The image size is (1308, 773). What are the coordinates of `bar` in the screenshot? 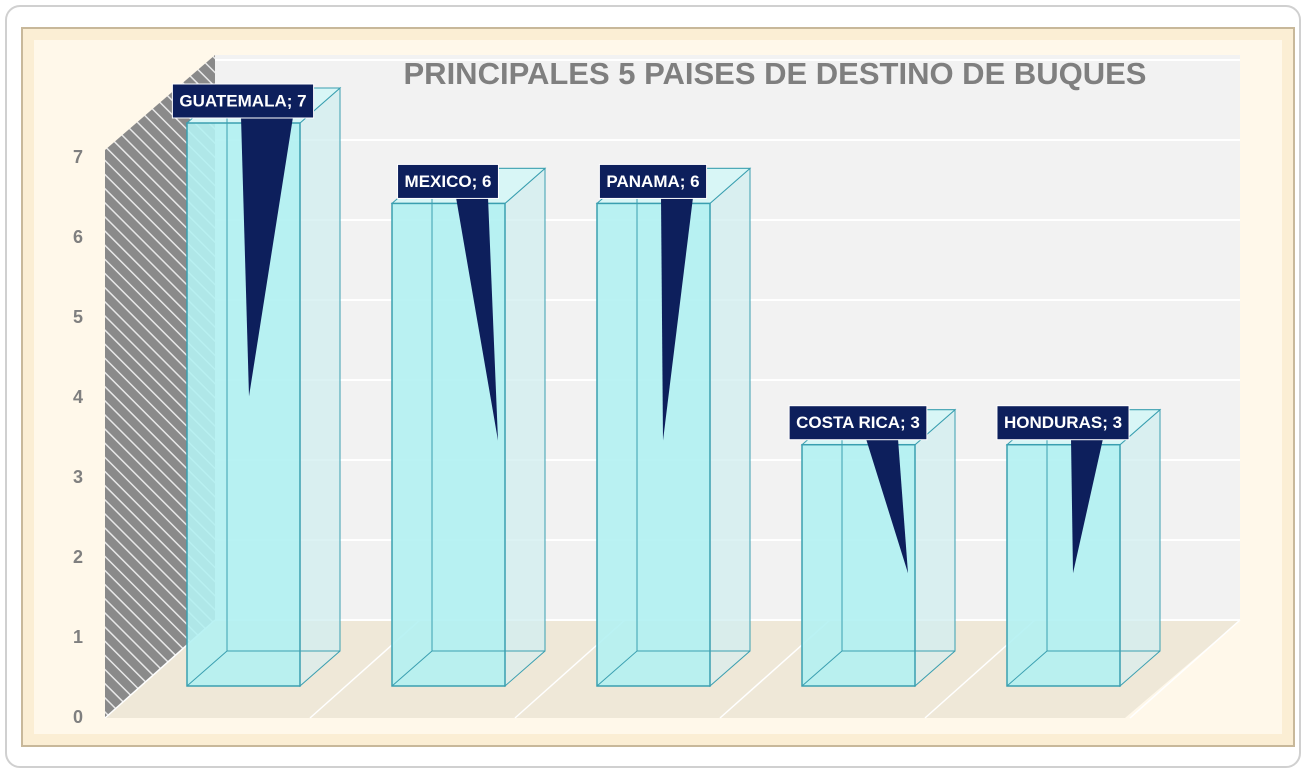 It's located at (263, 387).